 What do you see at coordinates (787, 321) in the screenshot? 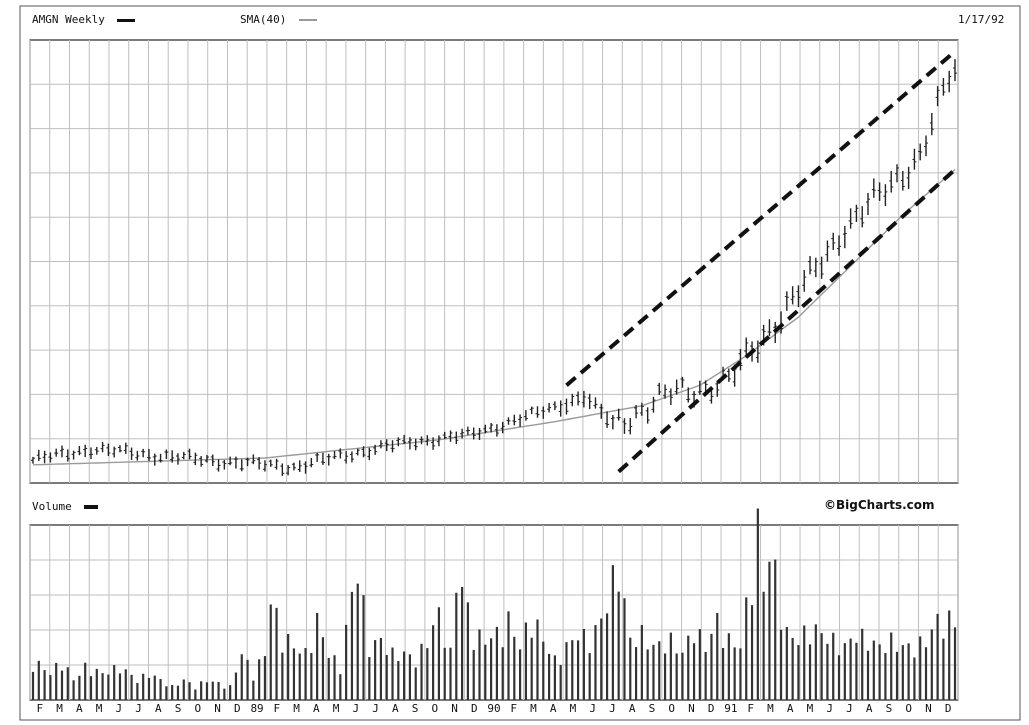
I see `lower-channel-line` at bounding box center [787, 321].